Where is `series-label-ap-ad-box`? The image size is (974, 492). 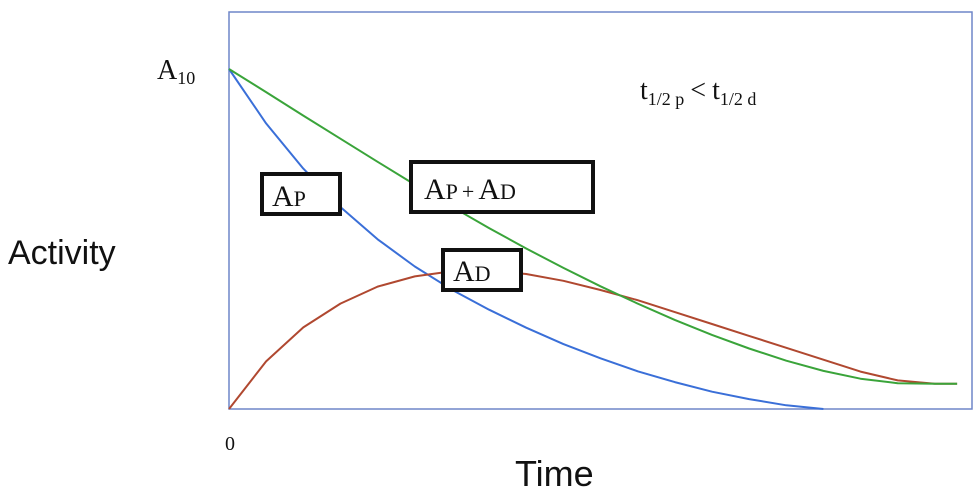 series-label-ap-ad-box is located at coordinates (502, 187).